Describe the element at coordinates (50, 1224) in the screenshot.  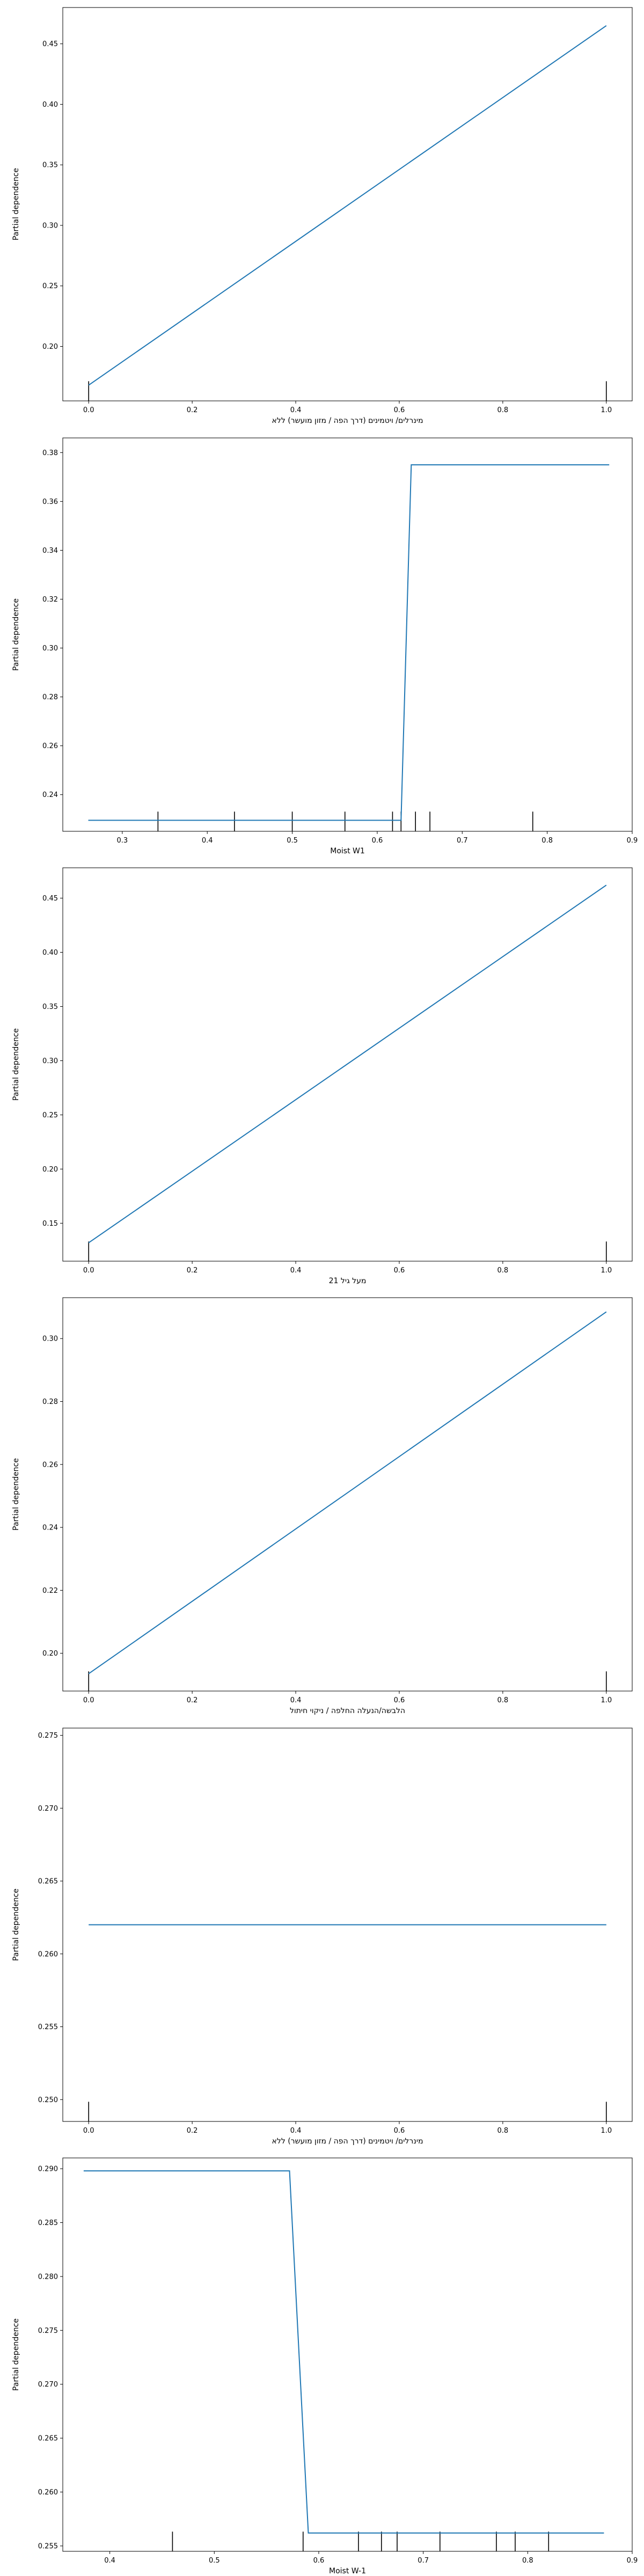
I see `y-tick-label: 0.15` at that location.